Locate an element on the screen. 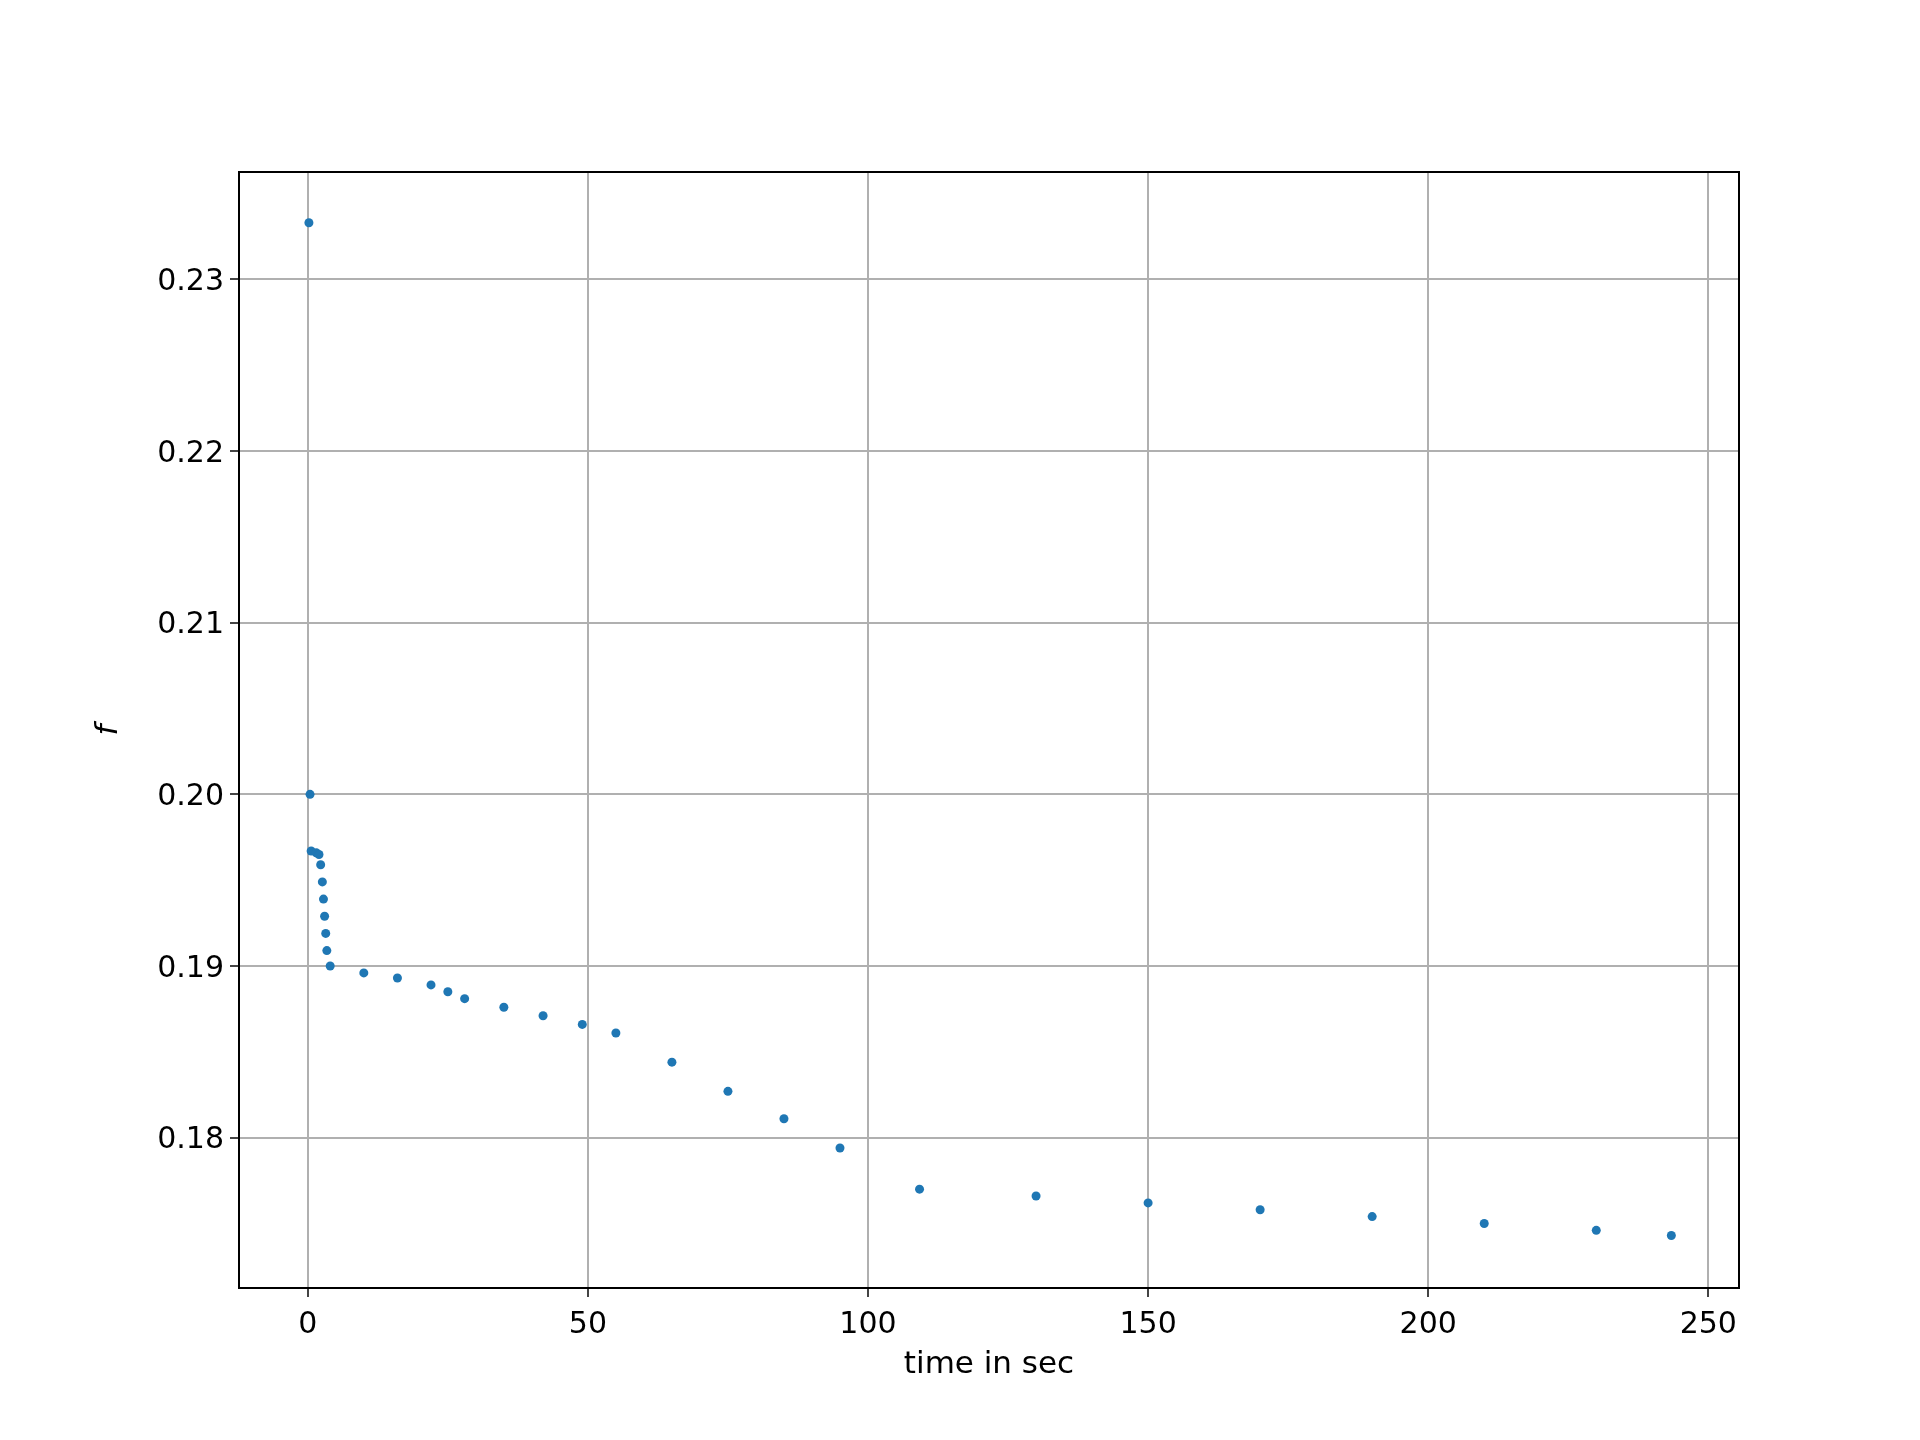 The image size is (1920, 1440). y-tick-label: 0.21 is located at coordinates (190, 623).